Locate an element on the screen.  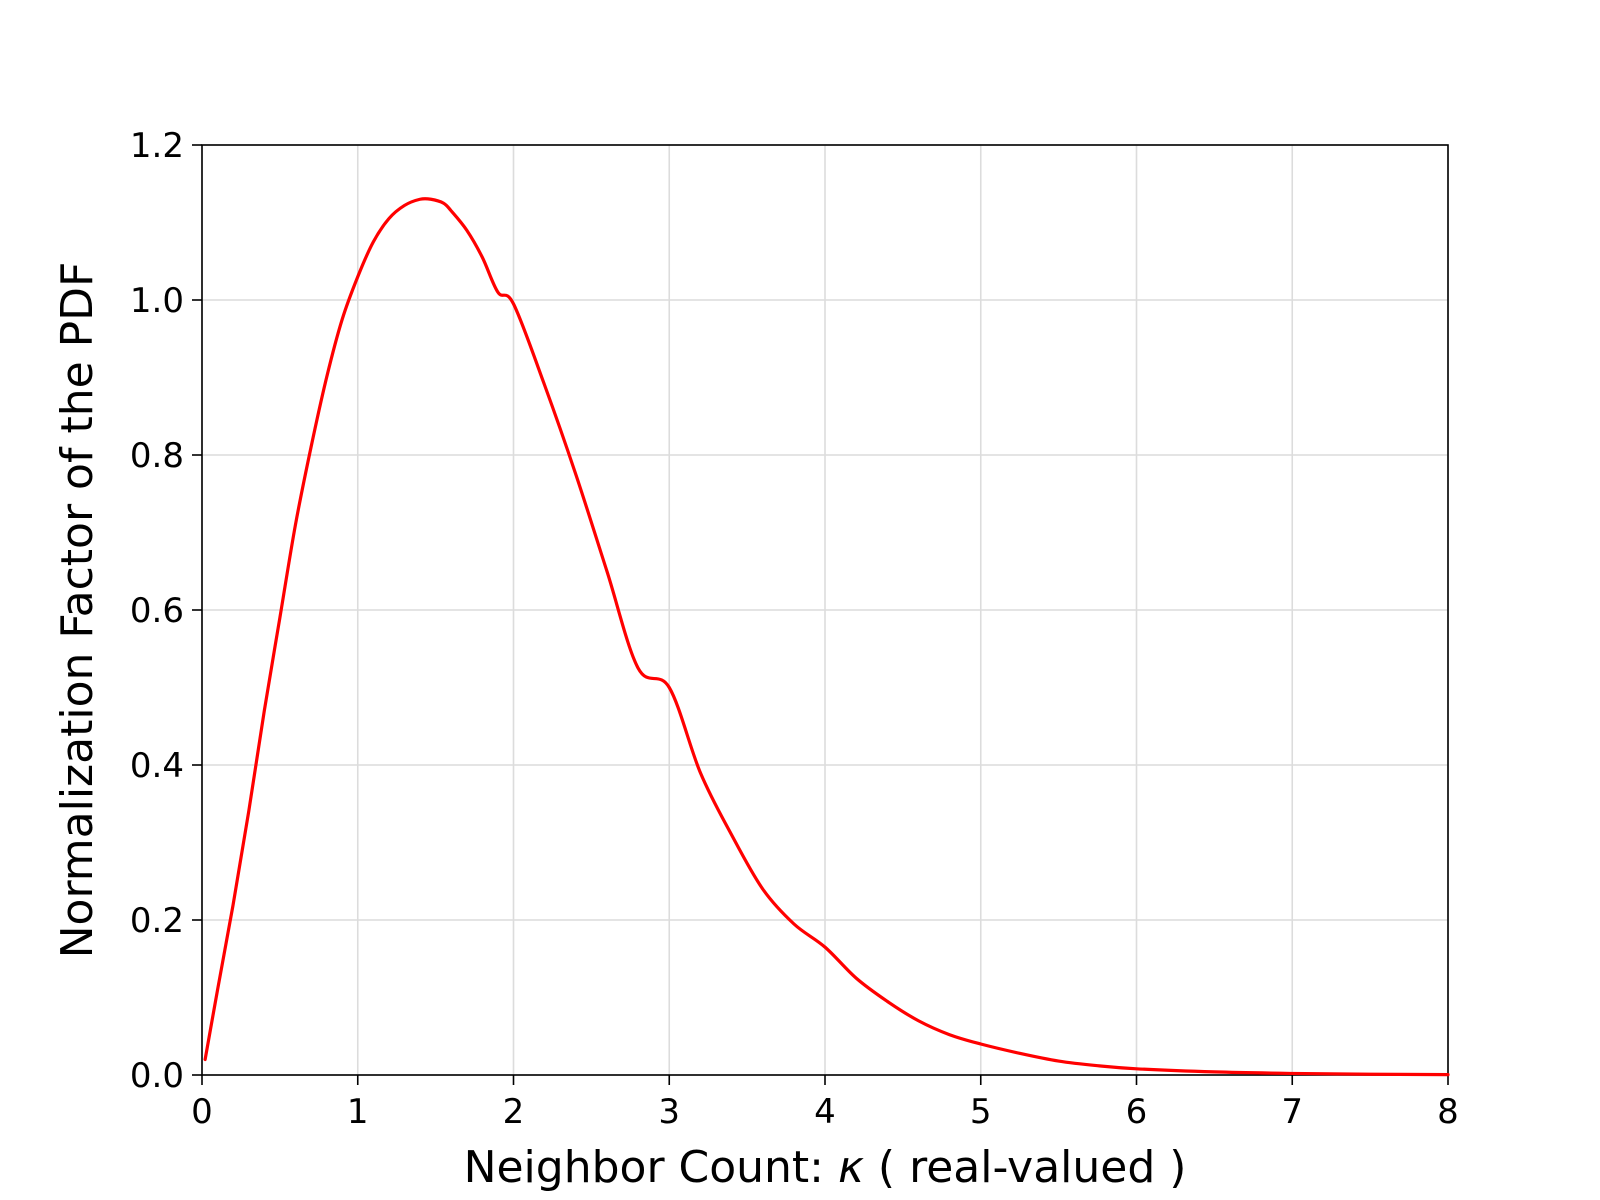
y-tick-label: 1.2 is located at coordinates (157, 146).